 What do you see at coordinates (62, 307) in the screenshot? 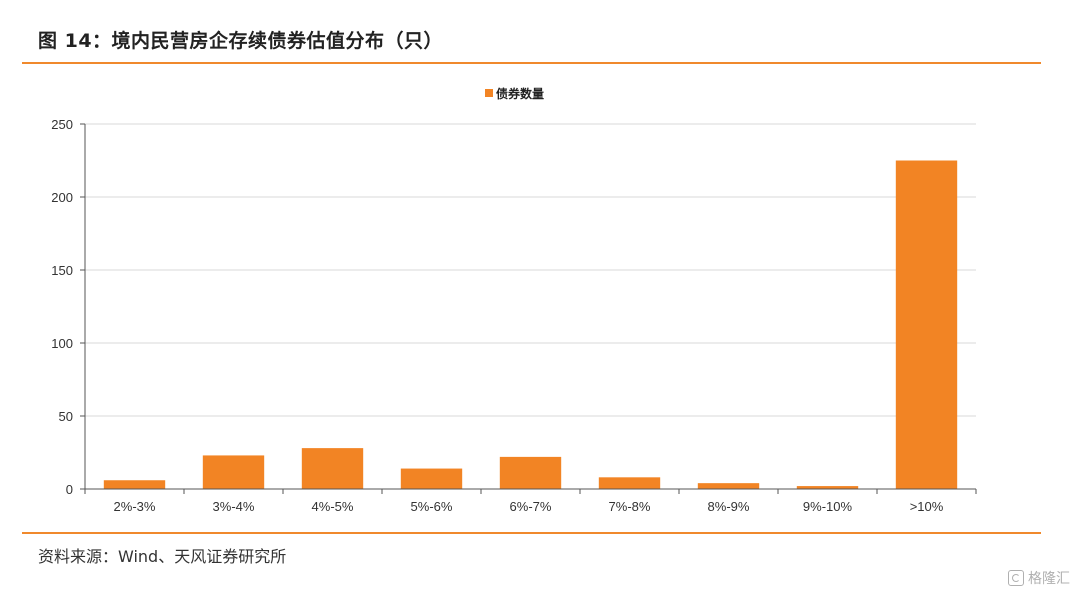
I see `y-tick-labels: 0 50 100 150 200 250` at bounding box center [62, 307].